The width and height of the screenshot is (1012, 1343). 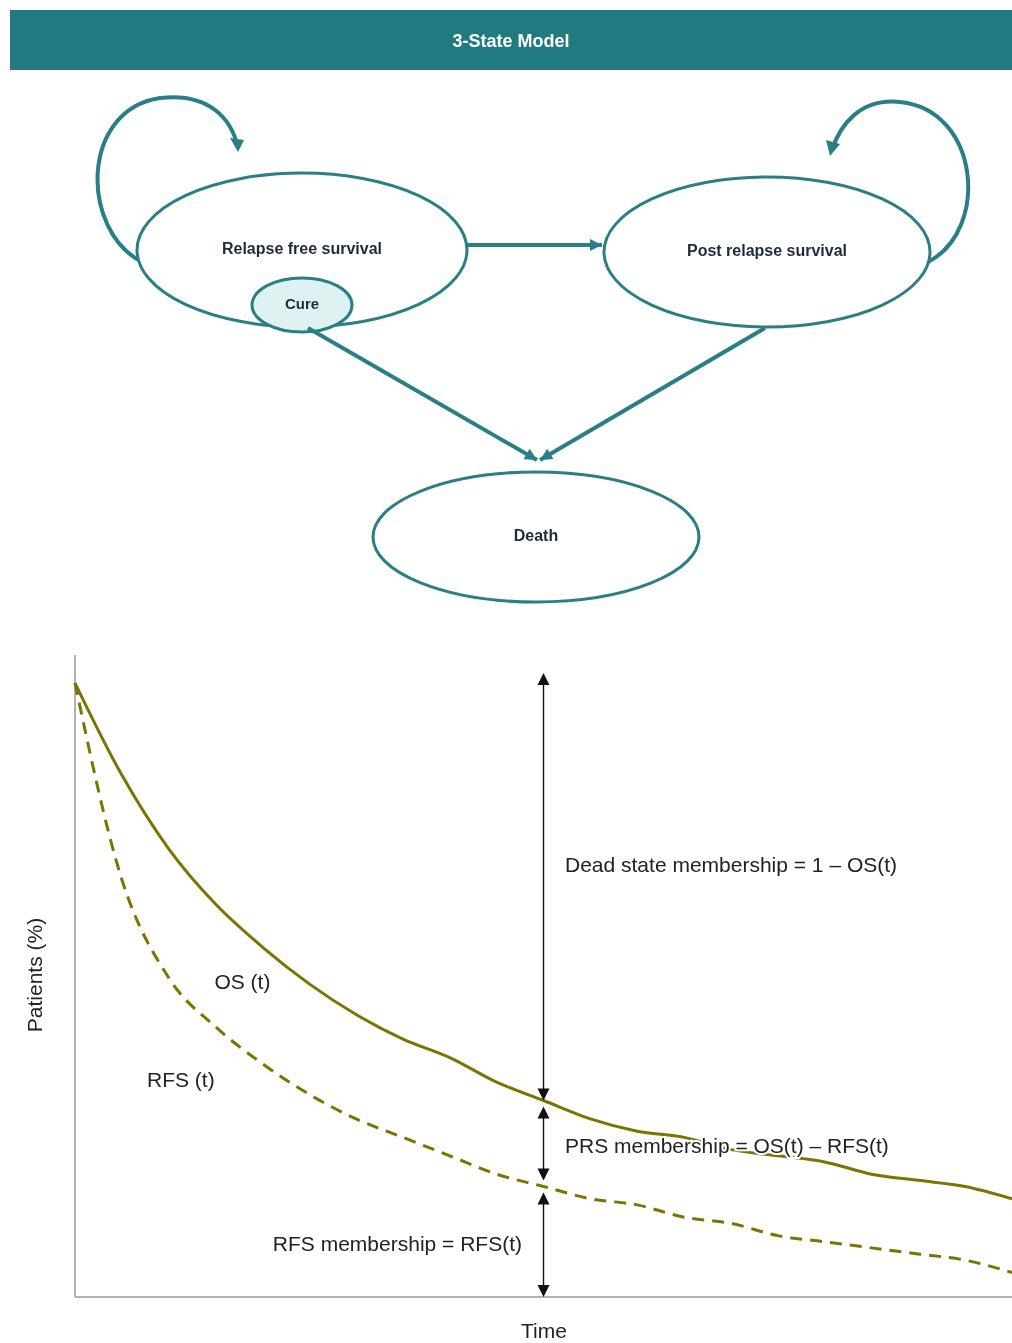 I want to click on y-axis-title: Patients (%), so click(x=34, y=975).